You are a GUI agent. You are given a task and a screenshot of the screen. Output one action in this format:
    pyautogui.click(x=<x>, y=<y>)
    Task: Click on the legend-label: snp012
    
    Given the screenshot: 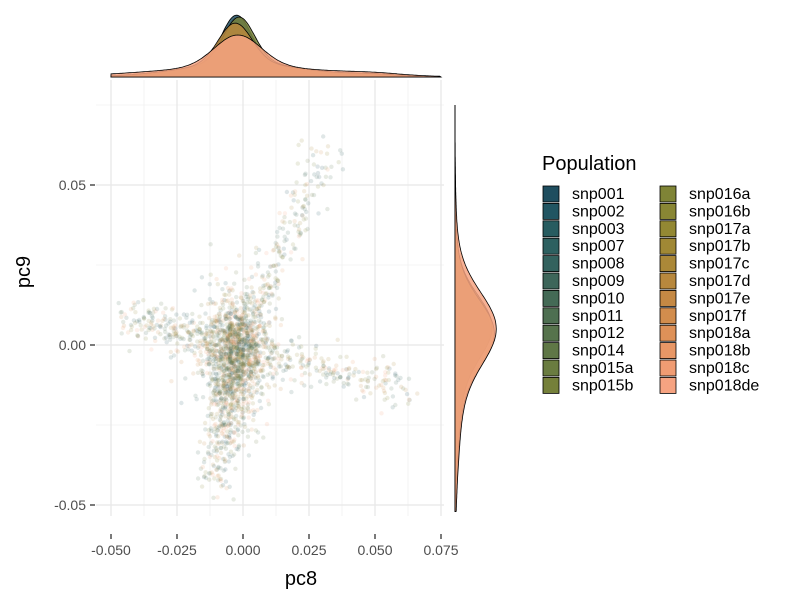 What is the action you would take?
    pyautogui.click(x=598, y=333)
    